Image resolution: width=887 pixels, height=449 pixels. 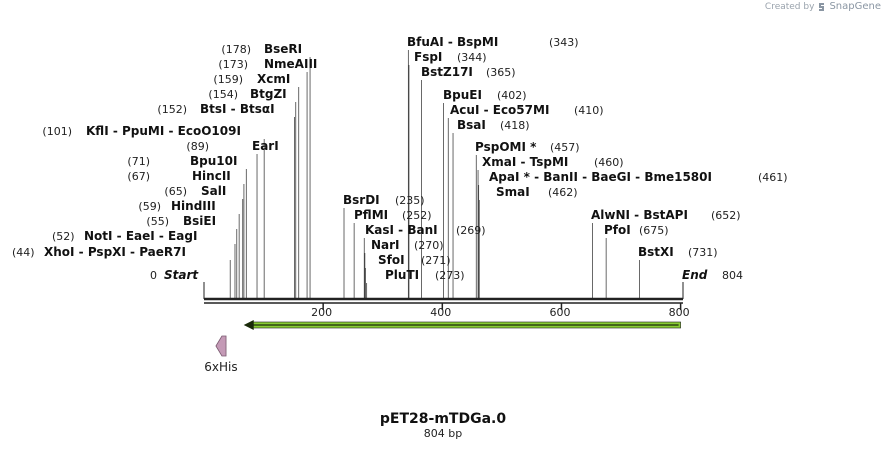 I want to click on site-label: (365) BstZ17I, so click(x=468, y=72).